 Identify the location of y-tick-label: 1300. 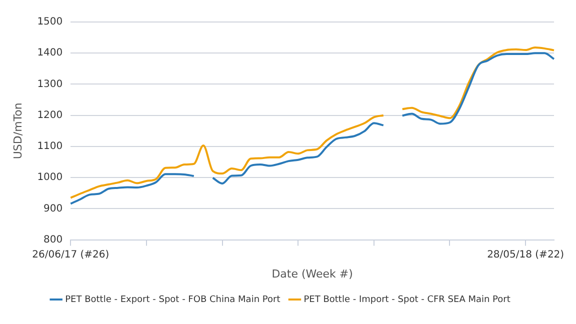
(50, 84).